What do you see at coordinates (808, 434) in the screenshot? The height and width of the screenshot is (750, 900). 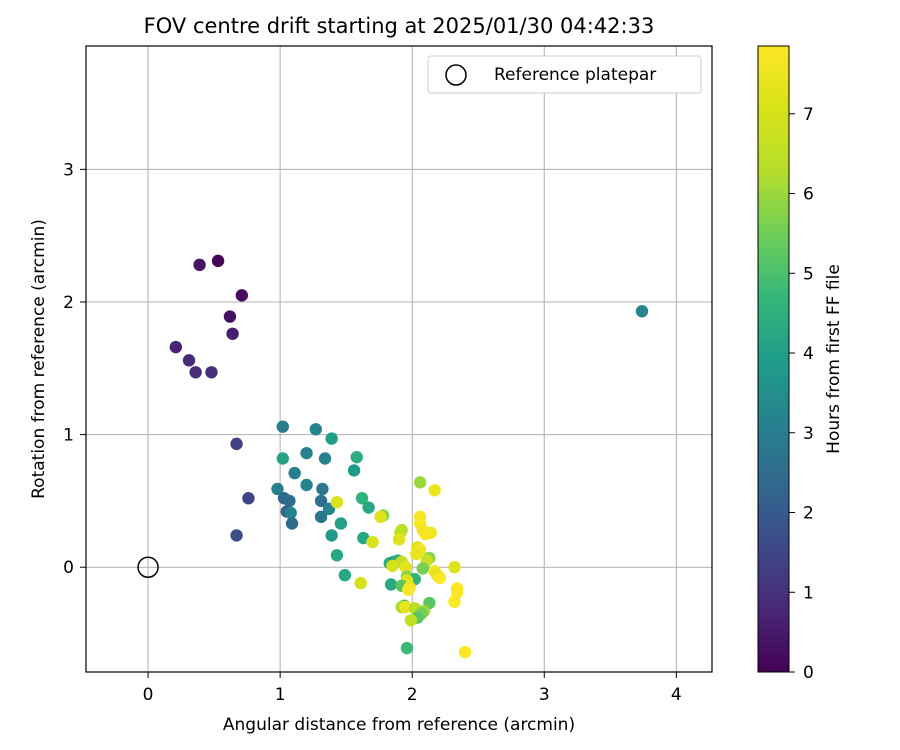 I see `colorbar-tick-label: 3` at bounding box center [808, 434].